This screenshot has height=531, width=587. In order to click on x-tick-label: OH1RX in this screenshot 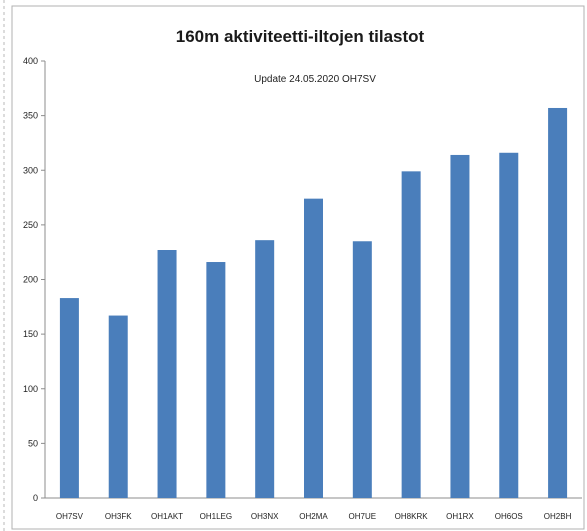, I will do `click(460, 516)`.